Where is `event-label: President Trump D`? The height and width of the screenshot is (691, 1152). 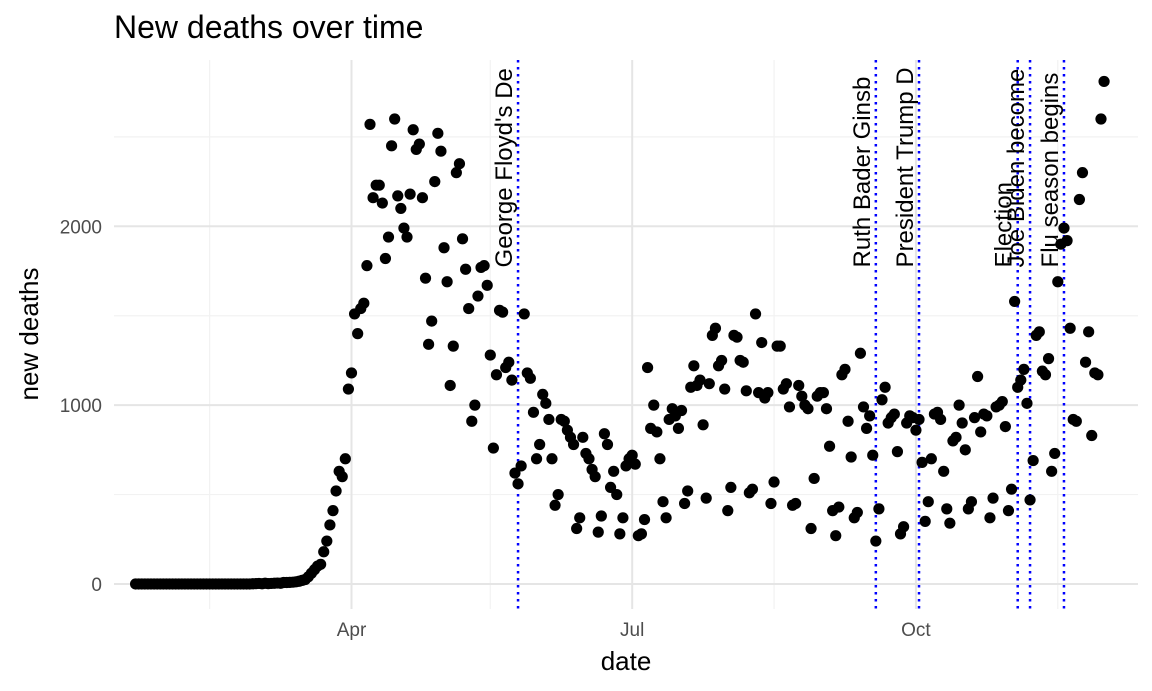 event-label: President Trump D is located at coordinates (905, 167).